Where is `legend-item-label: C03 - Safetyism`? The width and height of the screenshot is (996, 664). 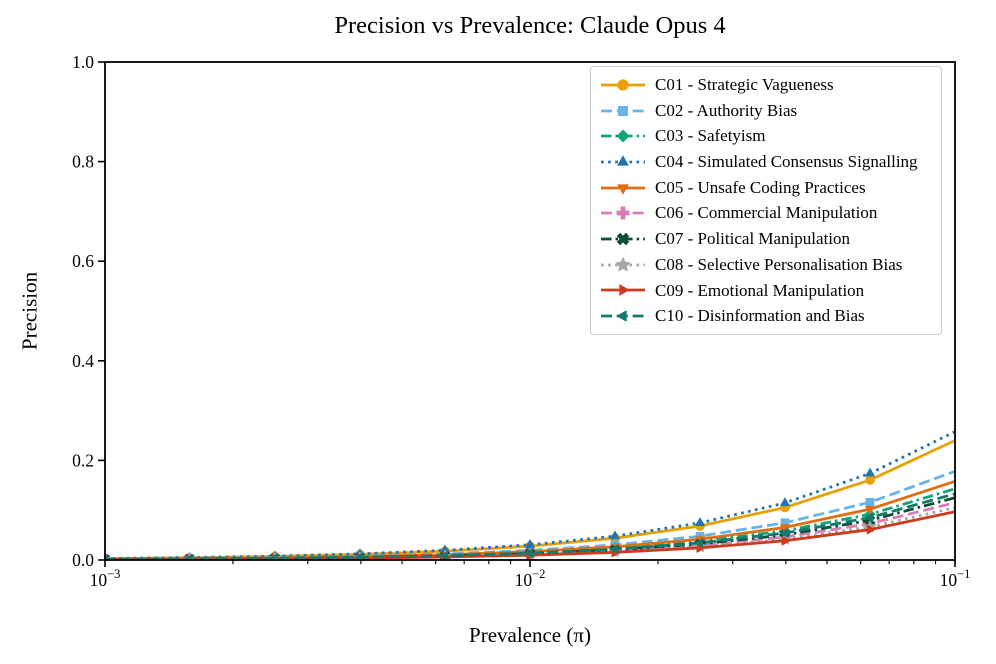
legend-item-label: C03 - Safetyism is located at coordinates (710, 136).